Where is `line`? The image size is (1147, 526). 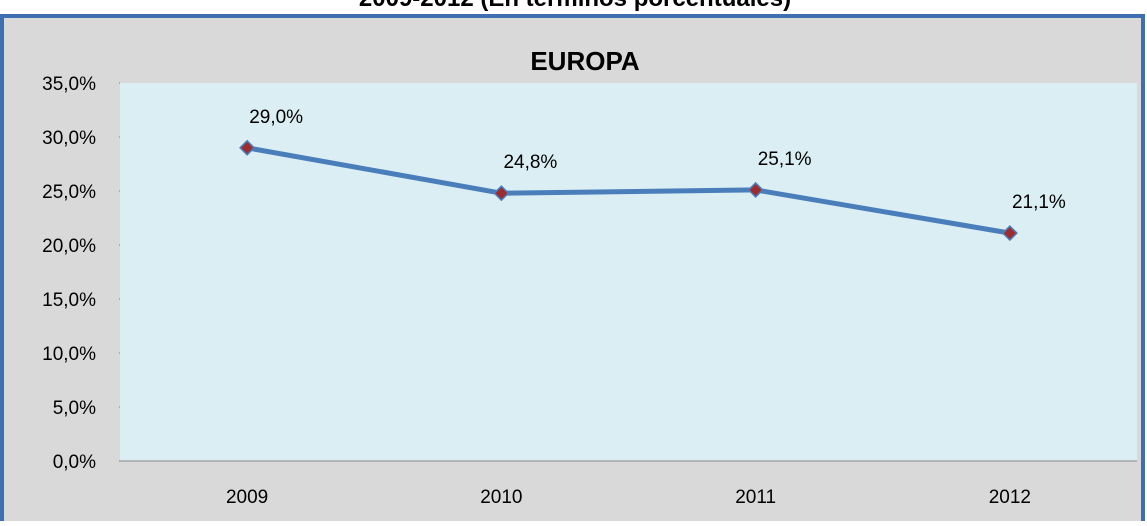
line is located at coordinates (628, 190).